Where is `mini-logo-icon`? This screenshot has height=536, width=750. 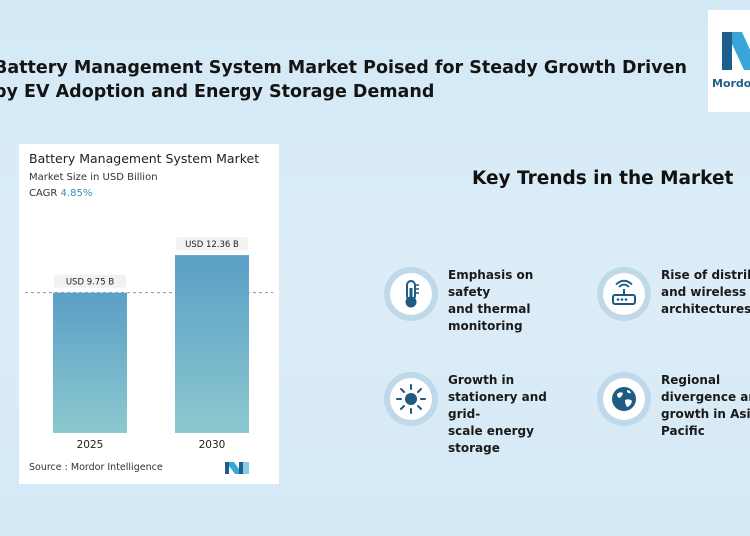
mini-logo-icon is located at coordinates (237, 468).